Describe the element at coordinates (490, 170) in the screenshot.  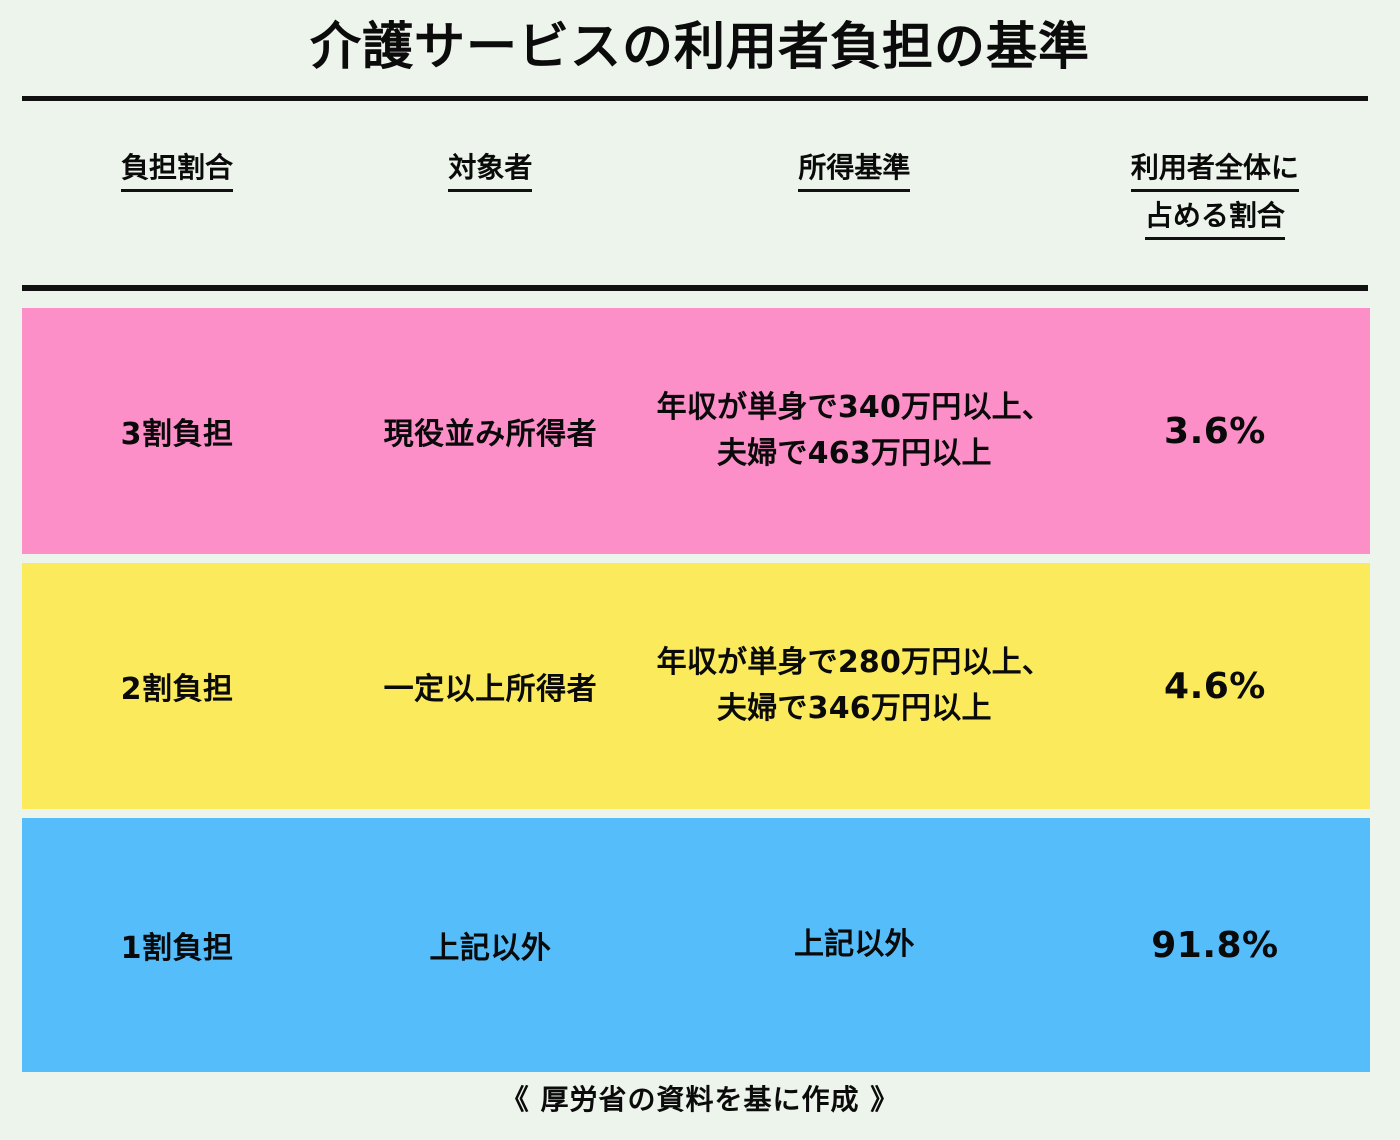
I see `header-label-target-person: 対象者` at that location.